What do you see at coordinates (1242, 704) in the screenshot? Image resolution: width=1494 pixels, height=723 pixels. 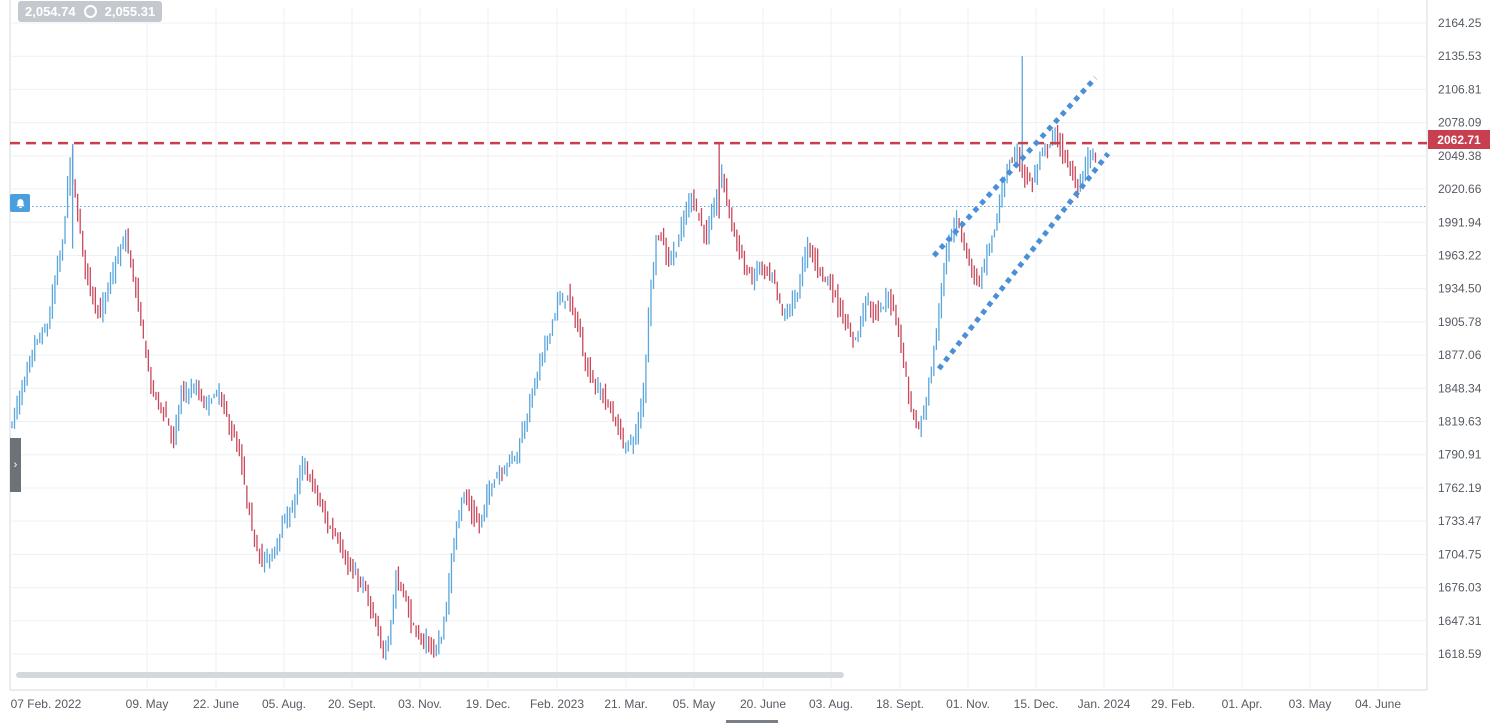 I see `x-tick-label: 01. Apr.` at bounding box center [1242, 704].